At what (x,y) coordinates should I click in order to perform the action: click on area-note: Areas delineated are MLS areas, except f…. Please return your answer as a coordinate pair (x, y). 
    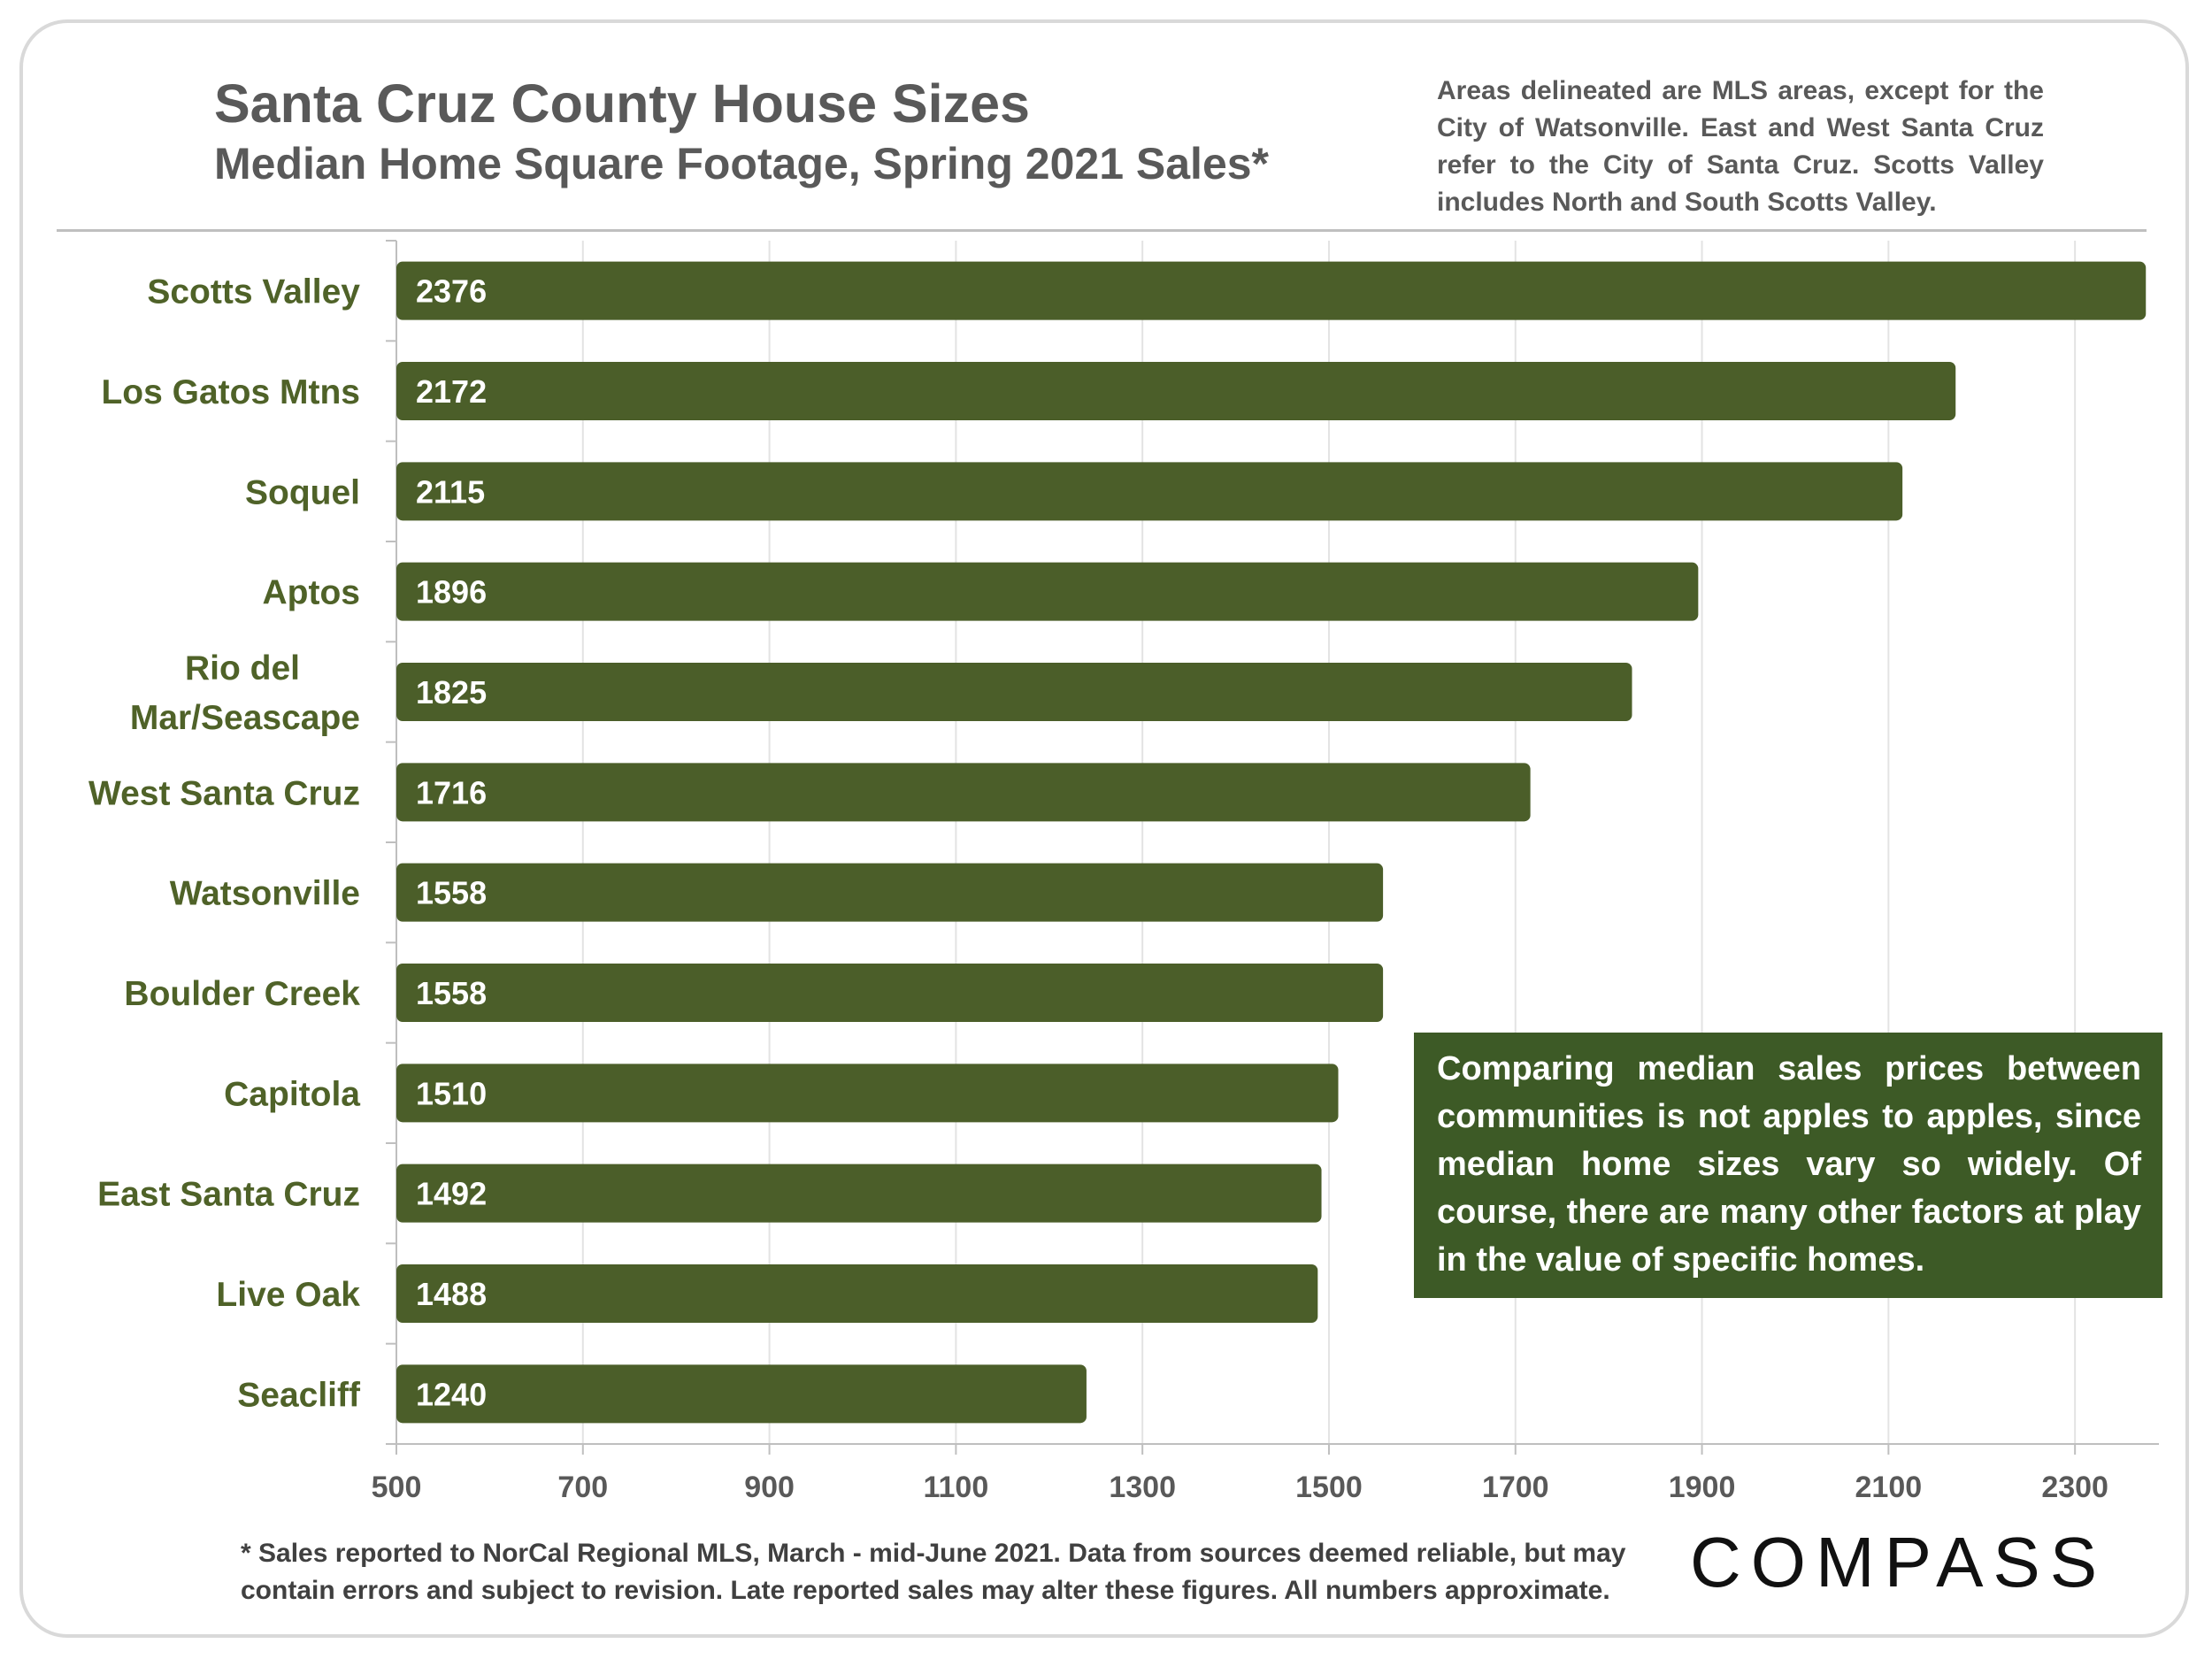
    Looking at the image, I should click on (1741, 146).